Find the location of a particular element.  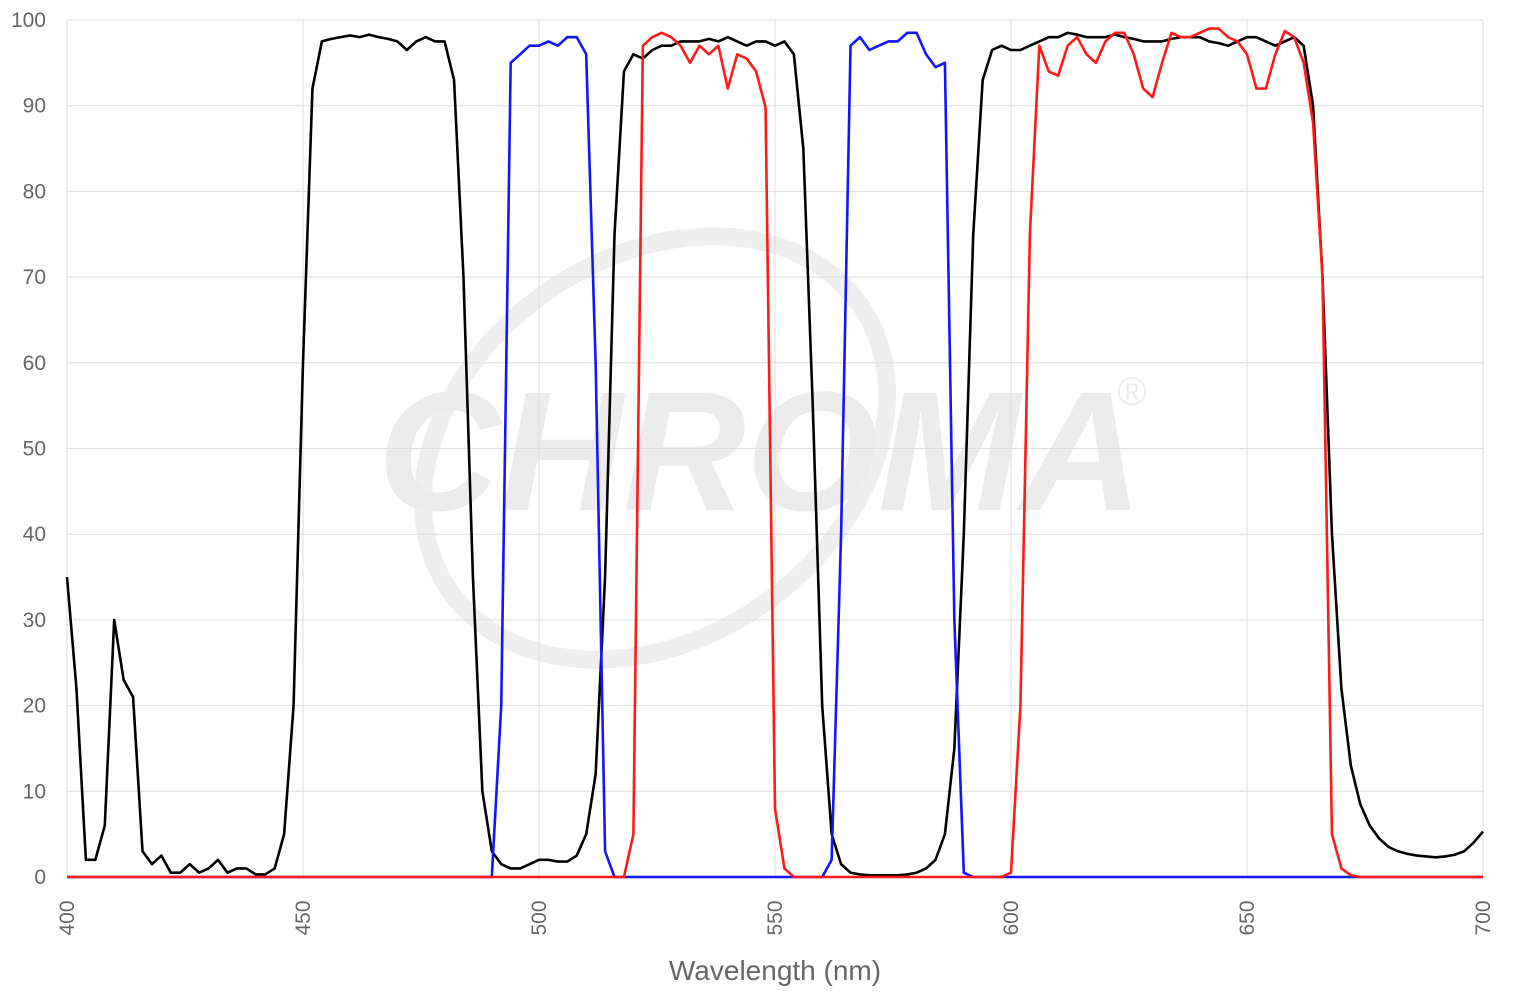

y-tick-label: 10 is located at coordinates (34, 791).